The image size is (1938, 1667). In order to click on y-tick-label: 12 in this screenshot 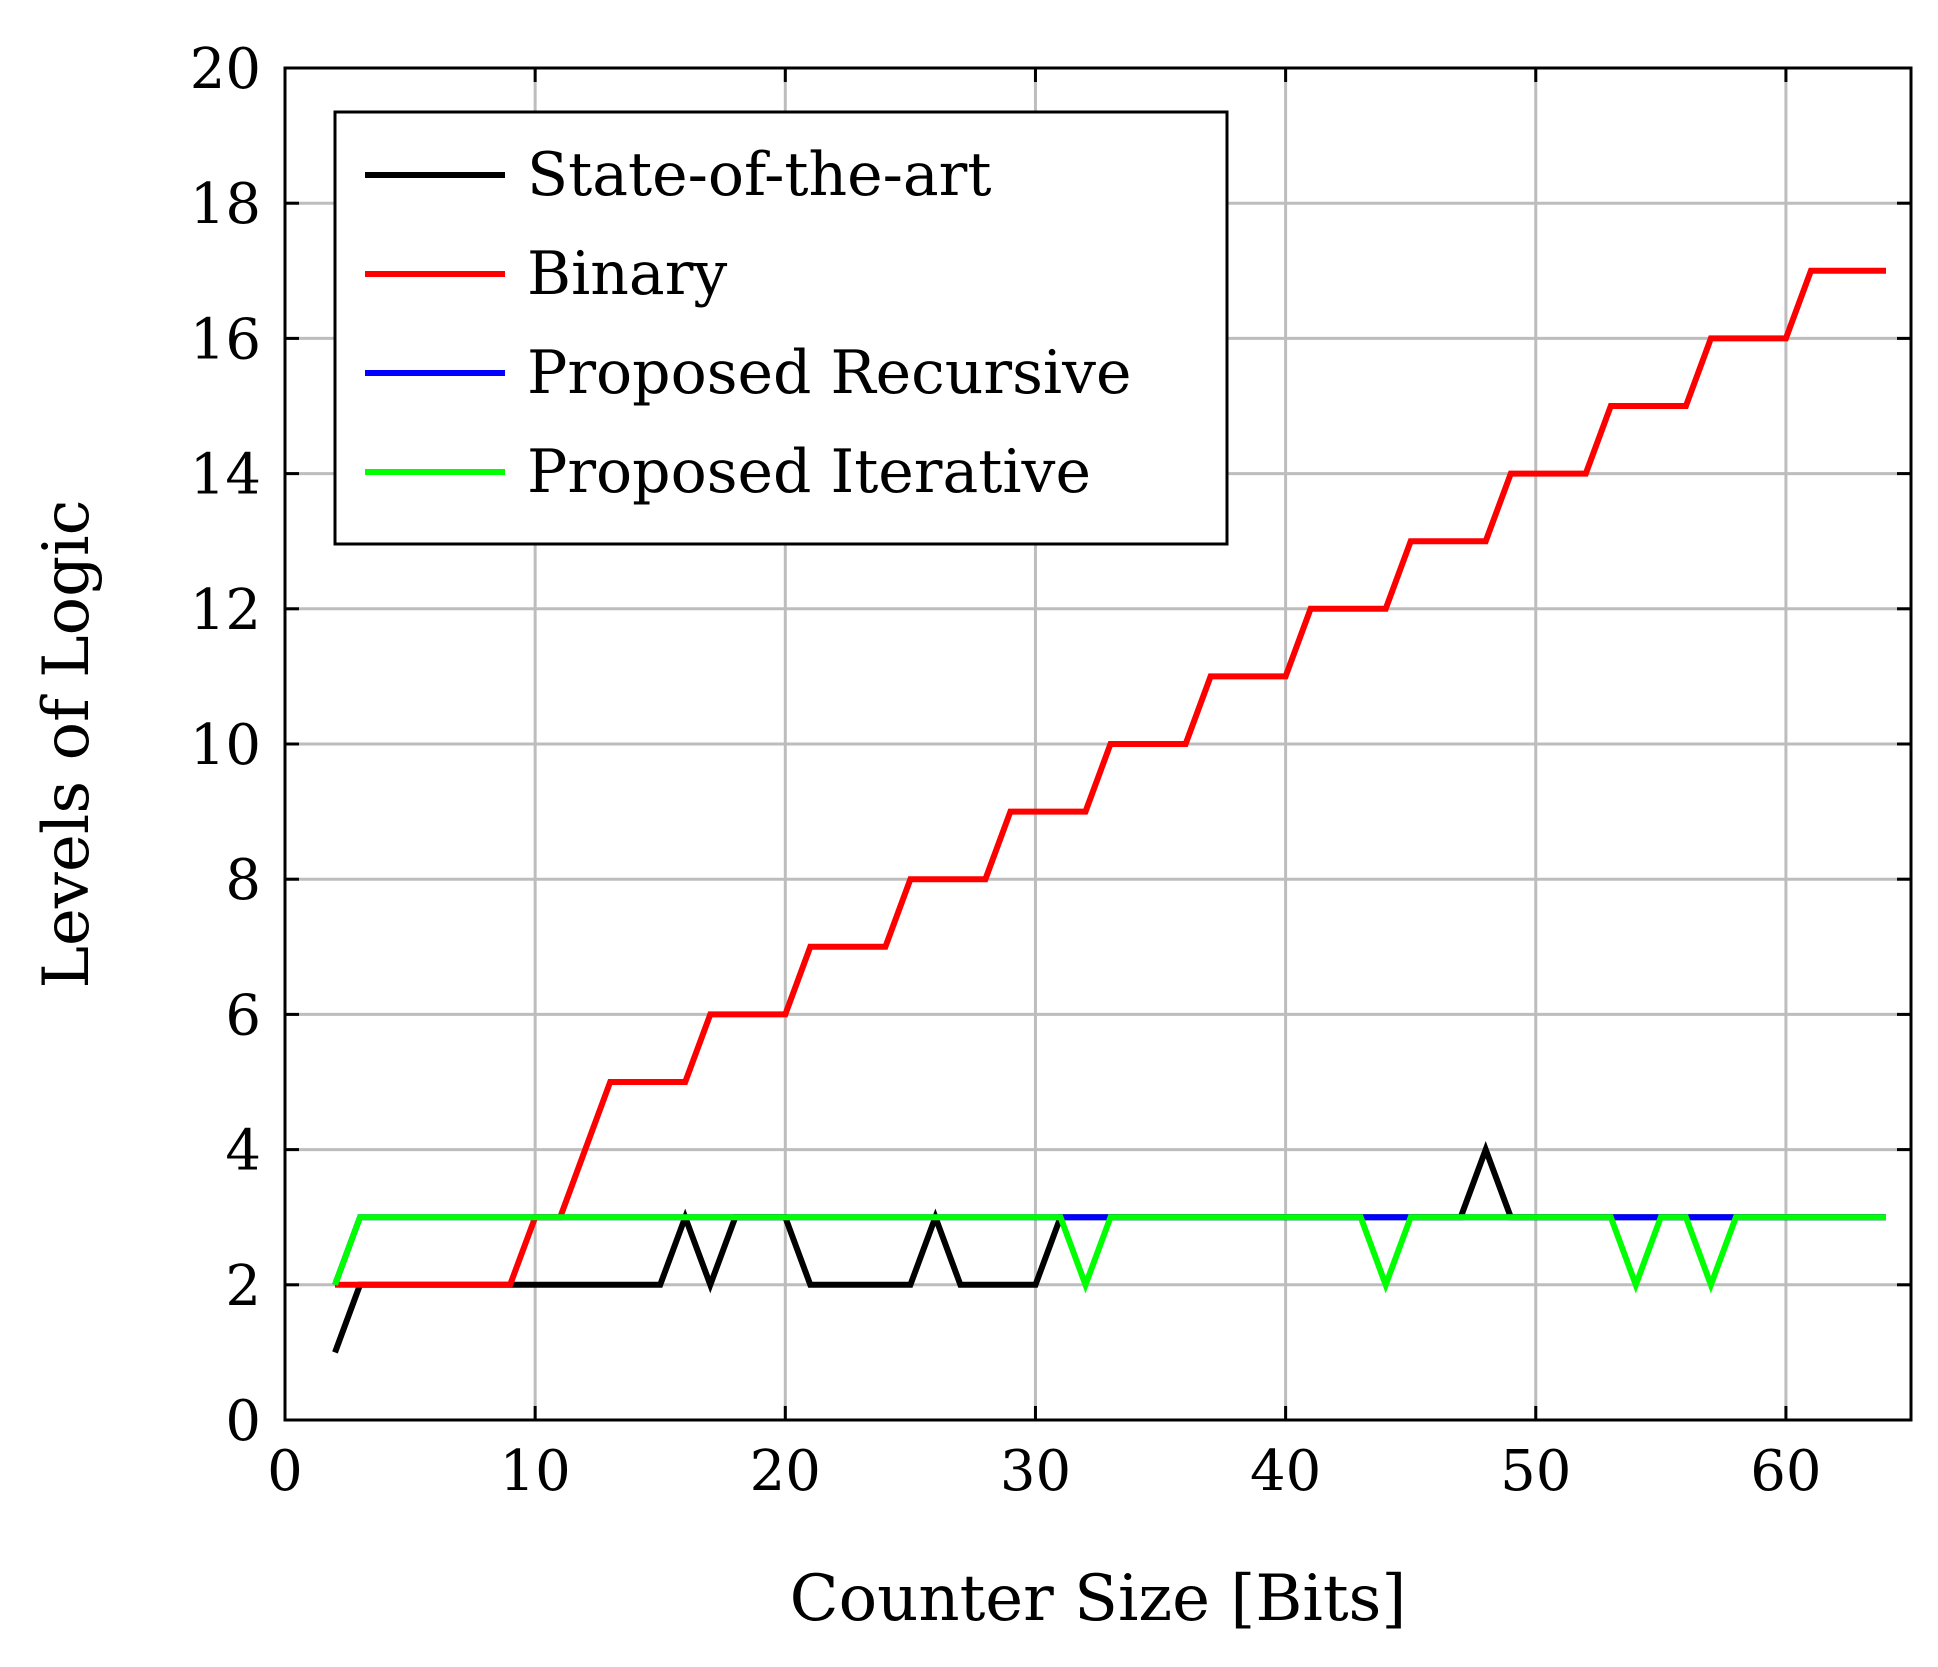, I will do `click(225, 610)`.